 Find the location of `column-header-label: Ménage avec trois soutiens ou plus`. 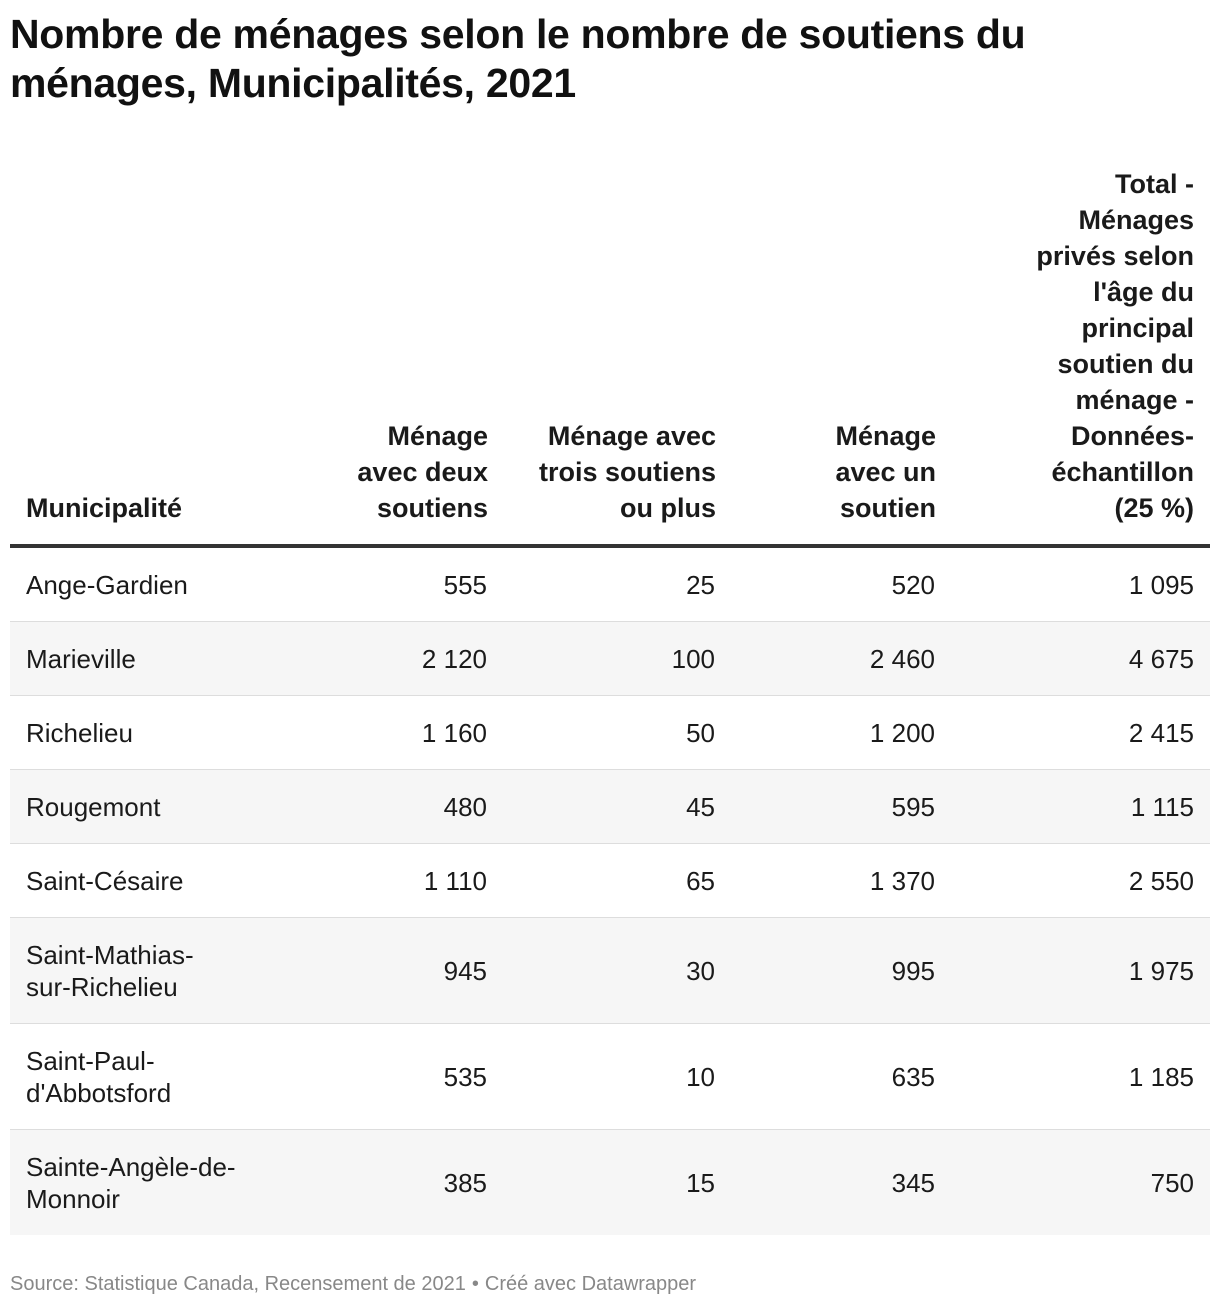

column-header-label: Ménage avec trois soutiens ou plus is located at coordinates (627, 472).